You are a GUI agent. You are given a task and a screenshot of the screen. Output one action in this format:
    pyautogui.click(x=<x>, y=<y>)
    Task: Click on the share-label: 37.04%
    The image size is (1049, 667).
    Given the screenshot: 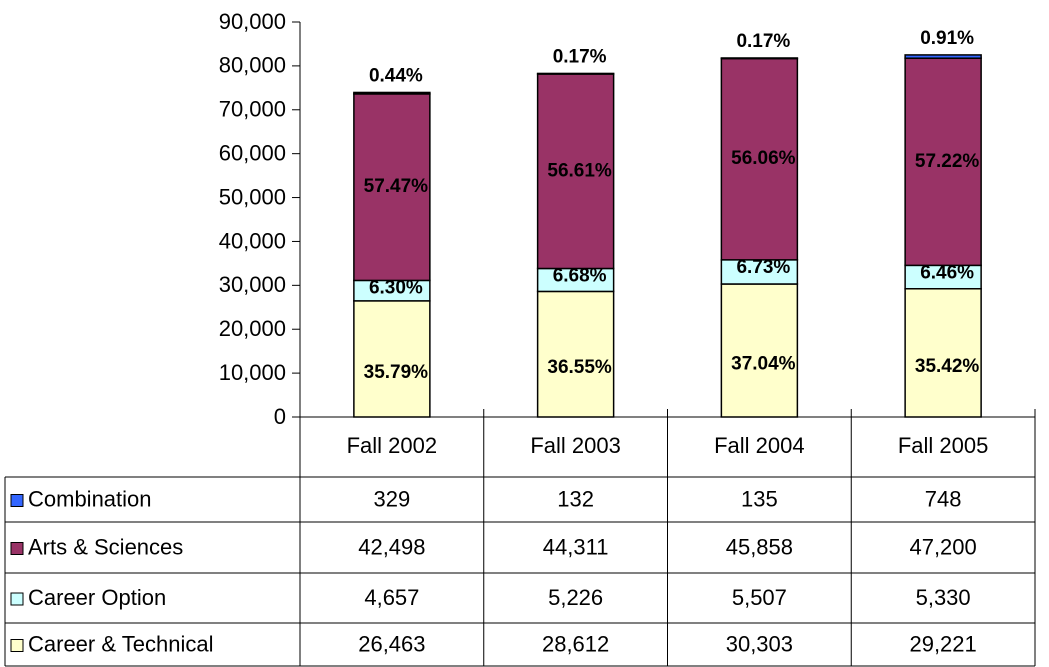 What is the action you would take?
    pyautogui.click(x=763, y=364)
    